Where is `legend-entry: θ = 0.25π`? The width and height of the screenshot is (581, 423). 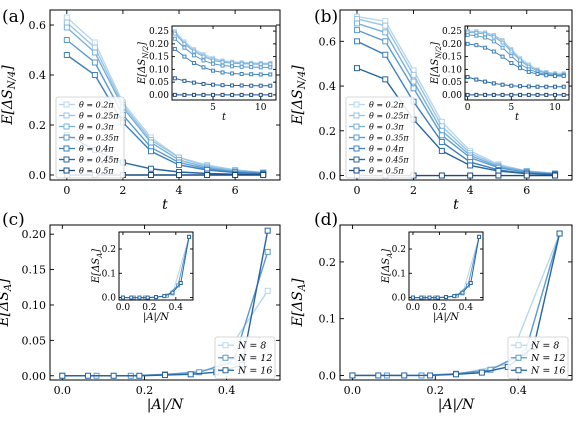
legend-entry: θ = 0.25π is located at coordinates (99, 116).